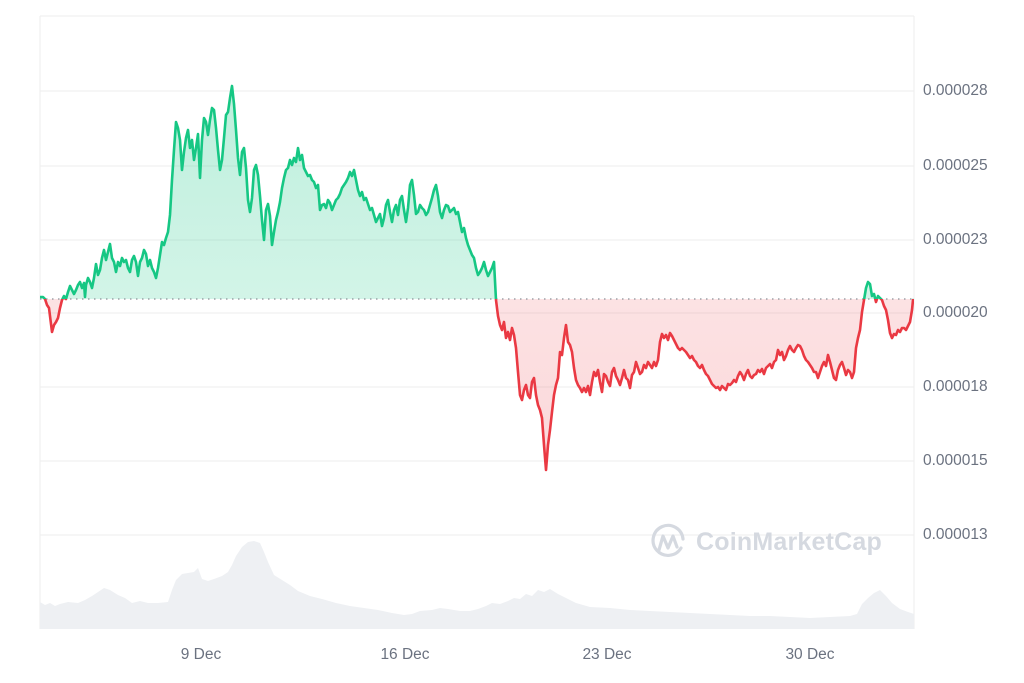  Describe the element at coordinates (955, 165) in the screenshot. I see `y-axis-label: 0.000025` at that location.